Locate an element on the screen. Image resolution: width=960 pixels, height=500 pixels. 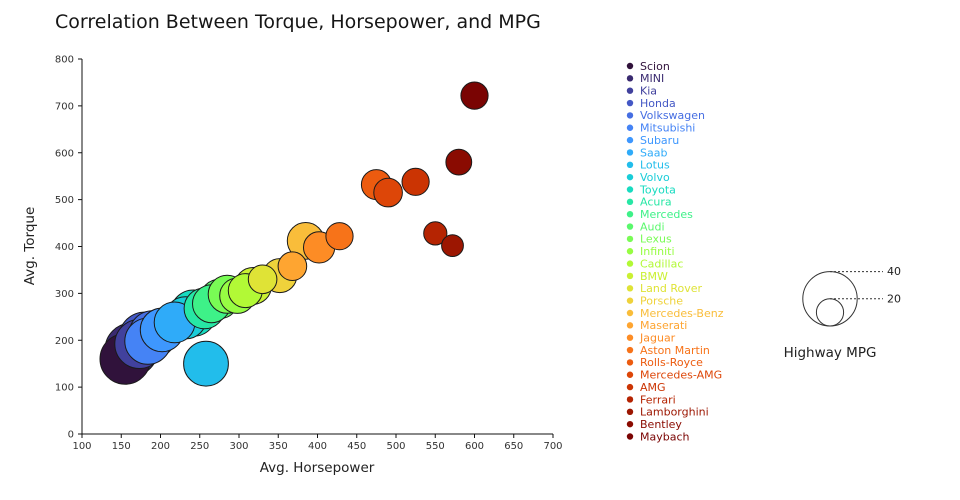
legend-item-subaru: Subaru is located at coordinates (652, 140).